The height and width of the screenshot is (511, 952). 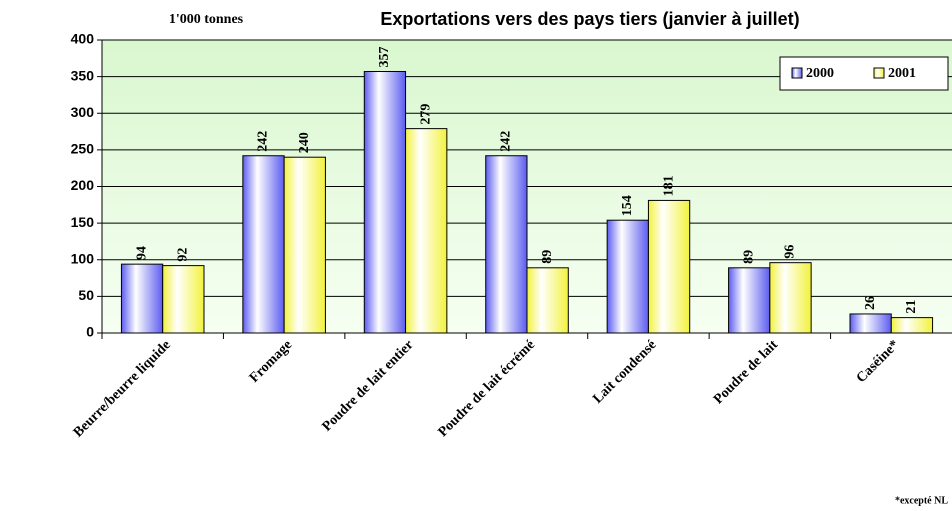 What do you see at coordinates (746, 372) in the screenshot?
I see `x-tick-label: Poudre de lait` at bounding box center [746, 372].